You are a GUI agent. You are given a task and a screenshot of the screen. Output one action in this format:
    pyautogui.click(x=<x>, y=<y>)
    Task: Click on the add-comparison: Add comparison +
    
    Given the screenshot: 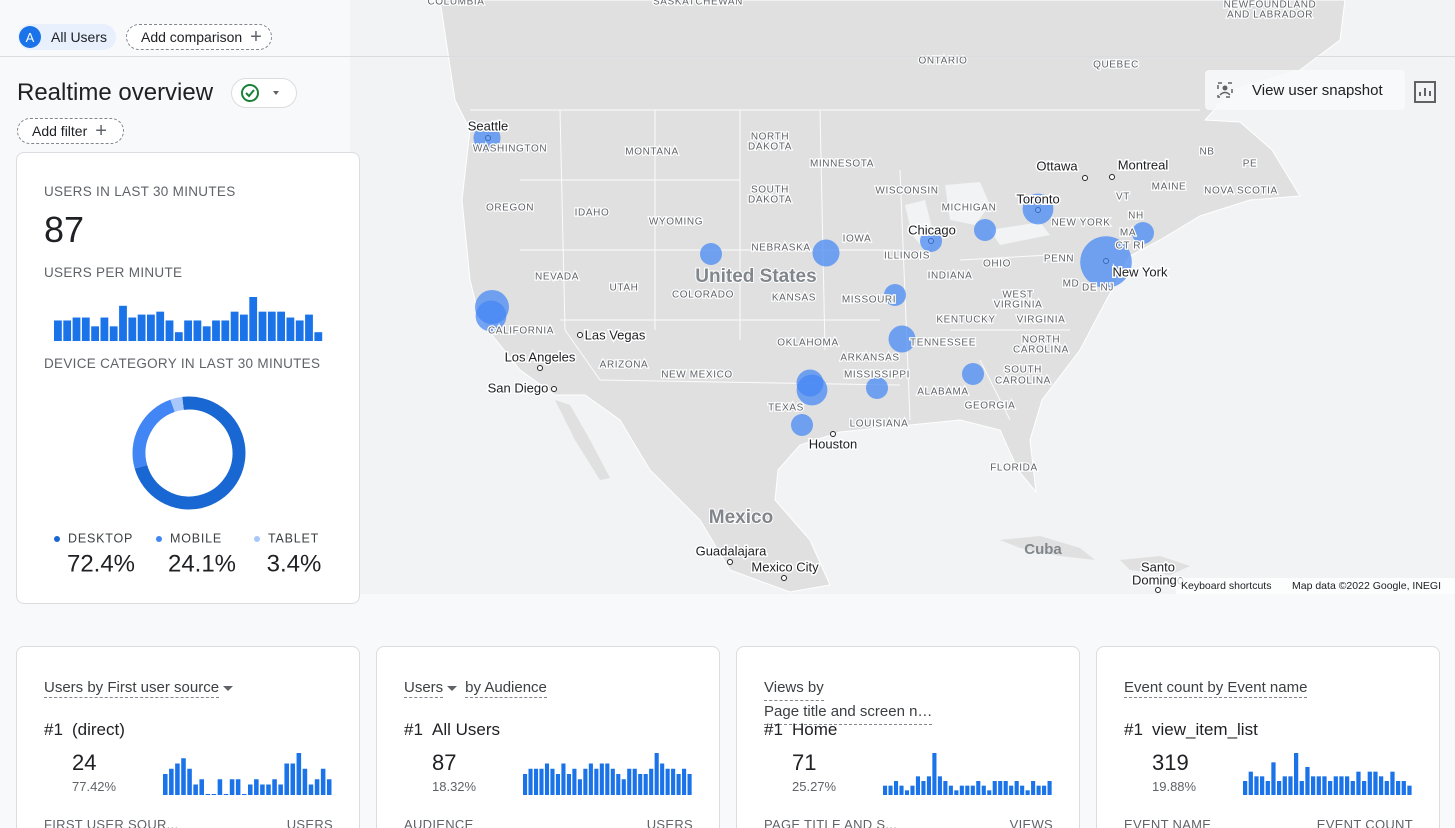 What is the action you would take?
    pyautogui.click(x=199, y=37)
    